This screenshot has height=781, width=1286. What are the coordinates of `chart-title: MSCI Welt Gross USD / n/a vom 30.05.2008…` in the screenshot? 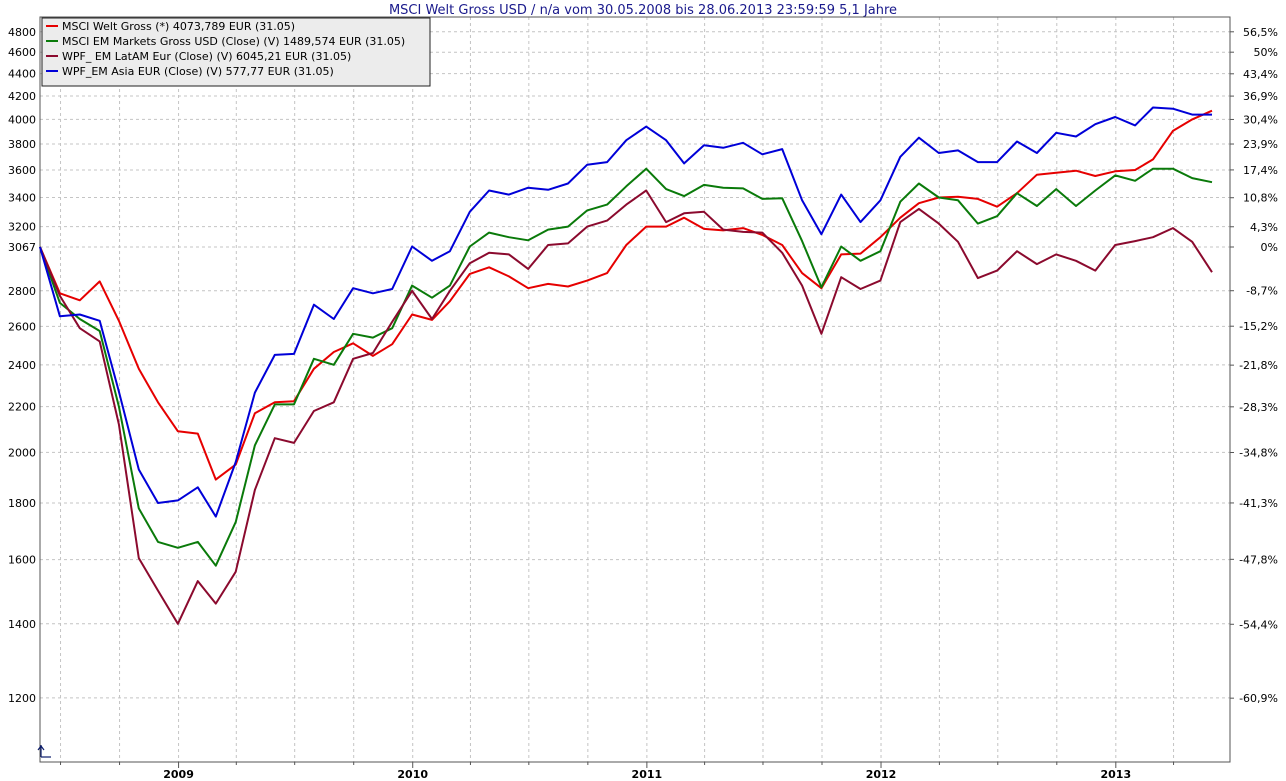 It's located at (643, 10).